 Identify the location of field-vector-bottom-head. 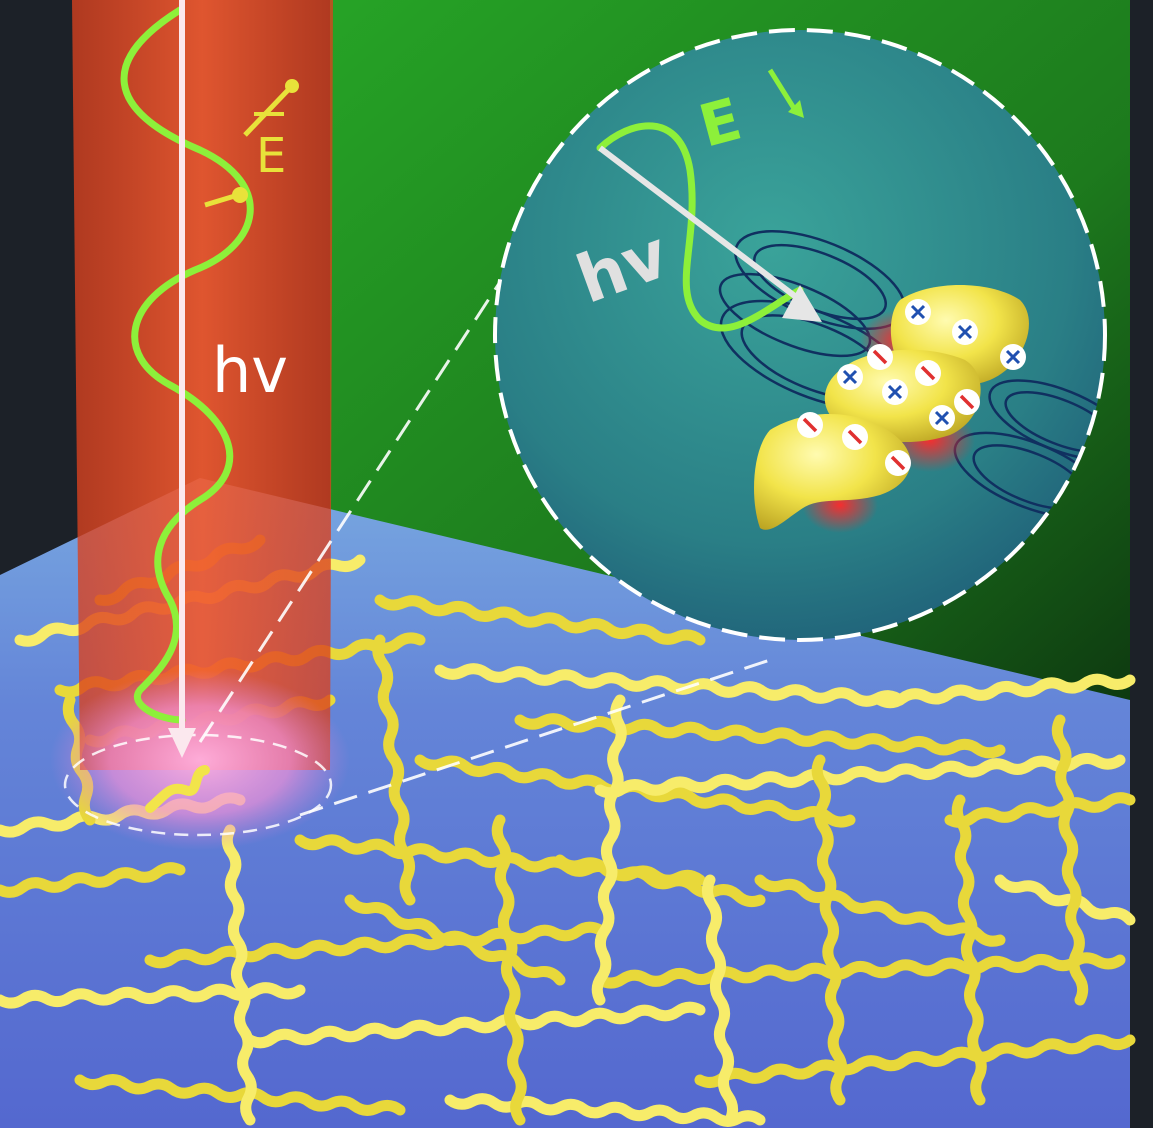
(240, 195).